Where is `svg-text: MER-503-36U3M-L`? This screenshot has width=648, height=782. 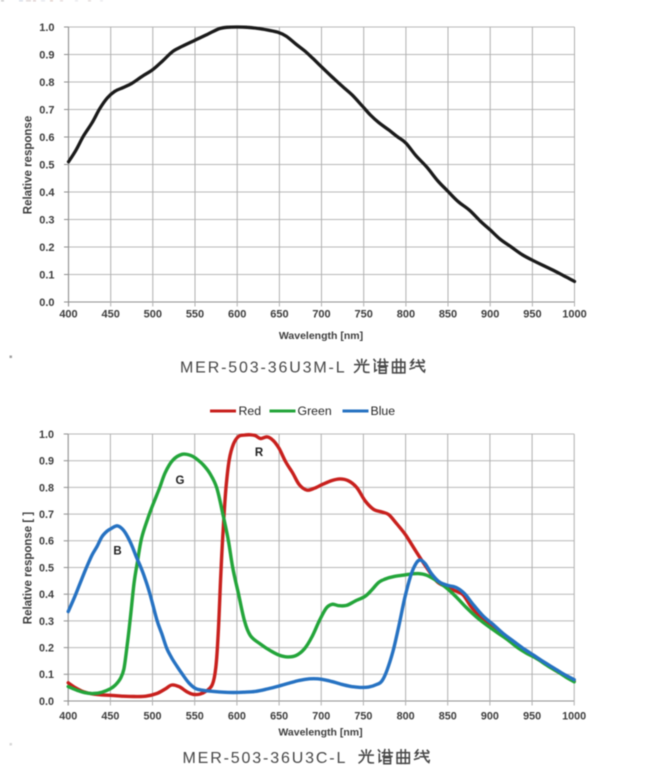 svg-text: MER-503-36U3M-L is located at coordinates (263, 368).